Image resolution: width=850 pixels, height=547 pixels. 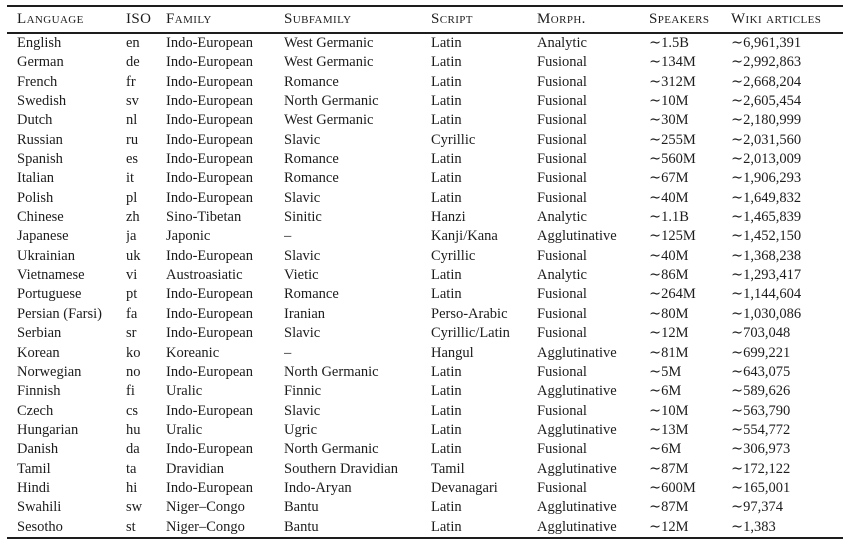 What do you see at coordinates (35, 120) in the screenshot?
I see `cell-language: Dutch` at bounding box center [35, 120].